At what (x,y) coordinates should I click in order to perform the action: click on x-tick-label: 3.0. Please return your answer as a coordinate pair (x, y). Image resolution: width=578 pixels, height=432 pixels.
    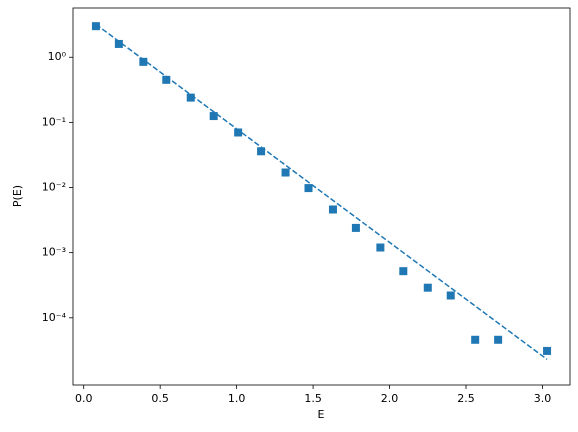
    Looking at the image, I should click on (543, 398).